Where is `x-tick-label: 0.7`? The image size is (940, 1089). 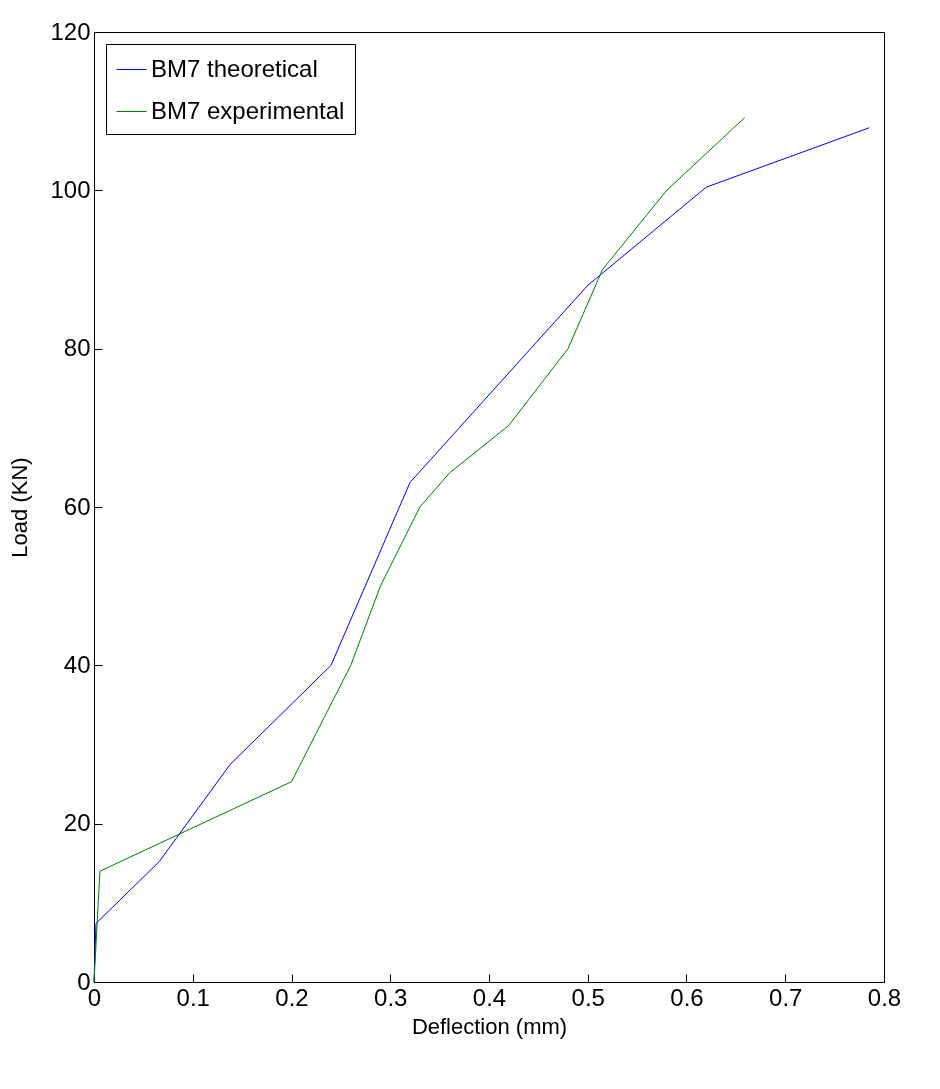
x-tick-label: 0.7 is located at coordinates (786, 997).